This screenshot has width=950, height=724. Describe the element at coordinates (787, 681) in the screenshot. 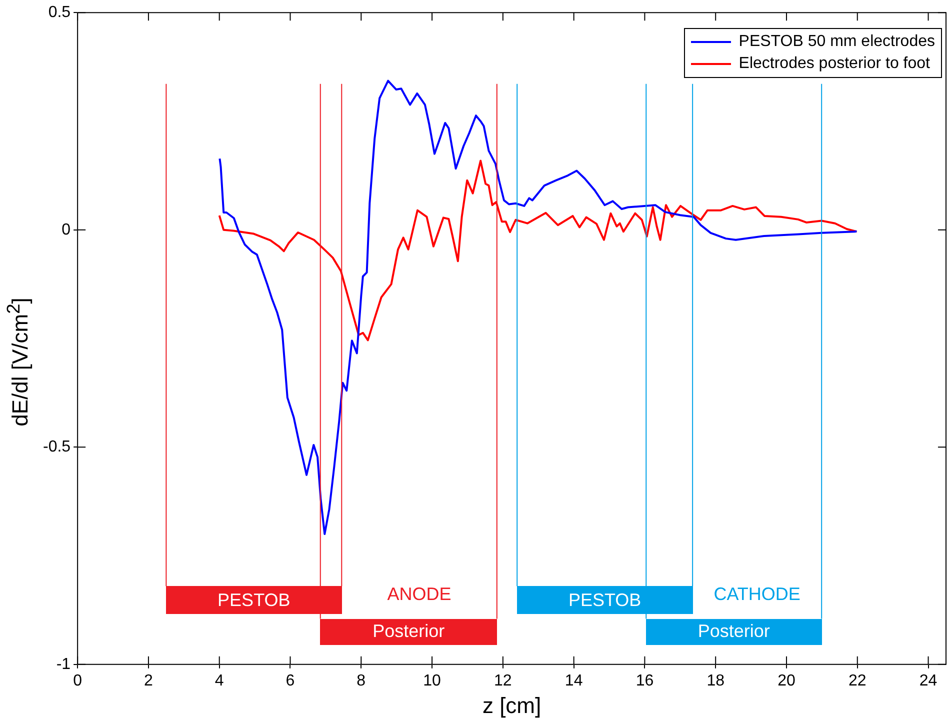

I see `x-tick-label: 20` at that location.